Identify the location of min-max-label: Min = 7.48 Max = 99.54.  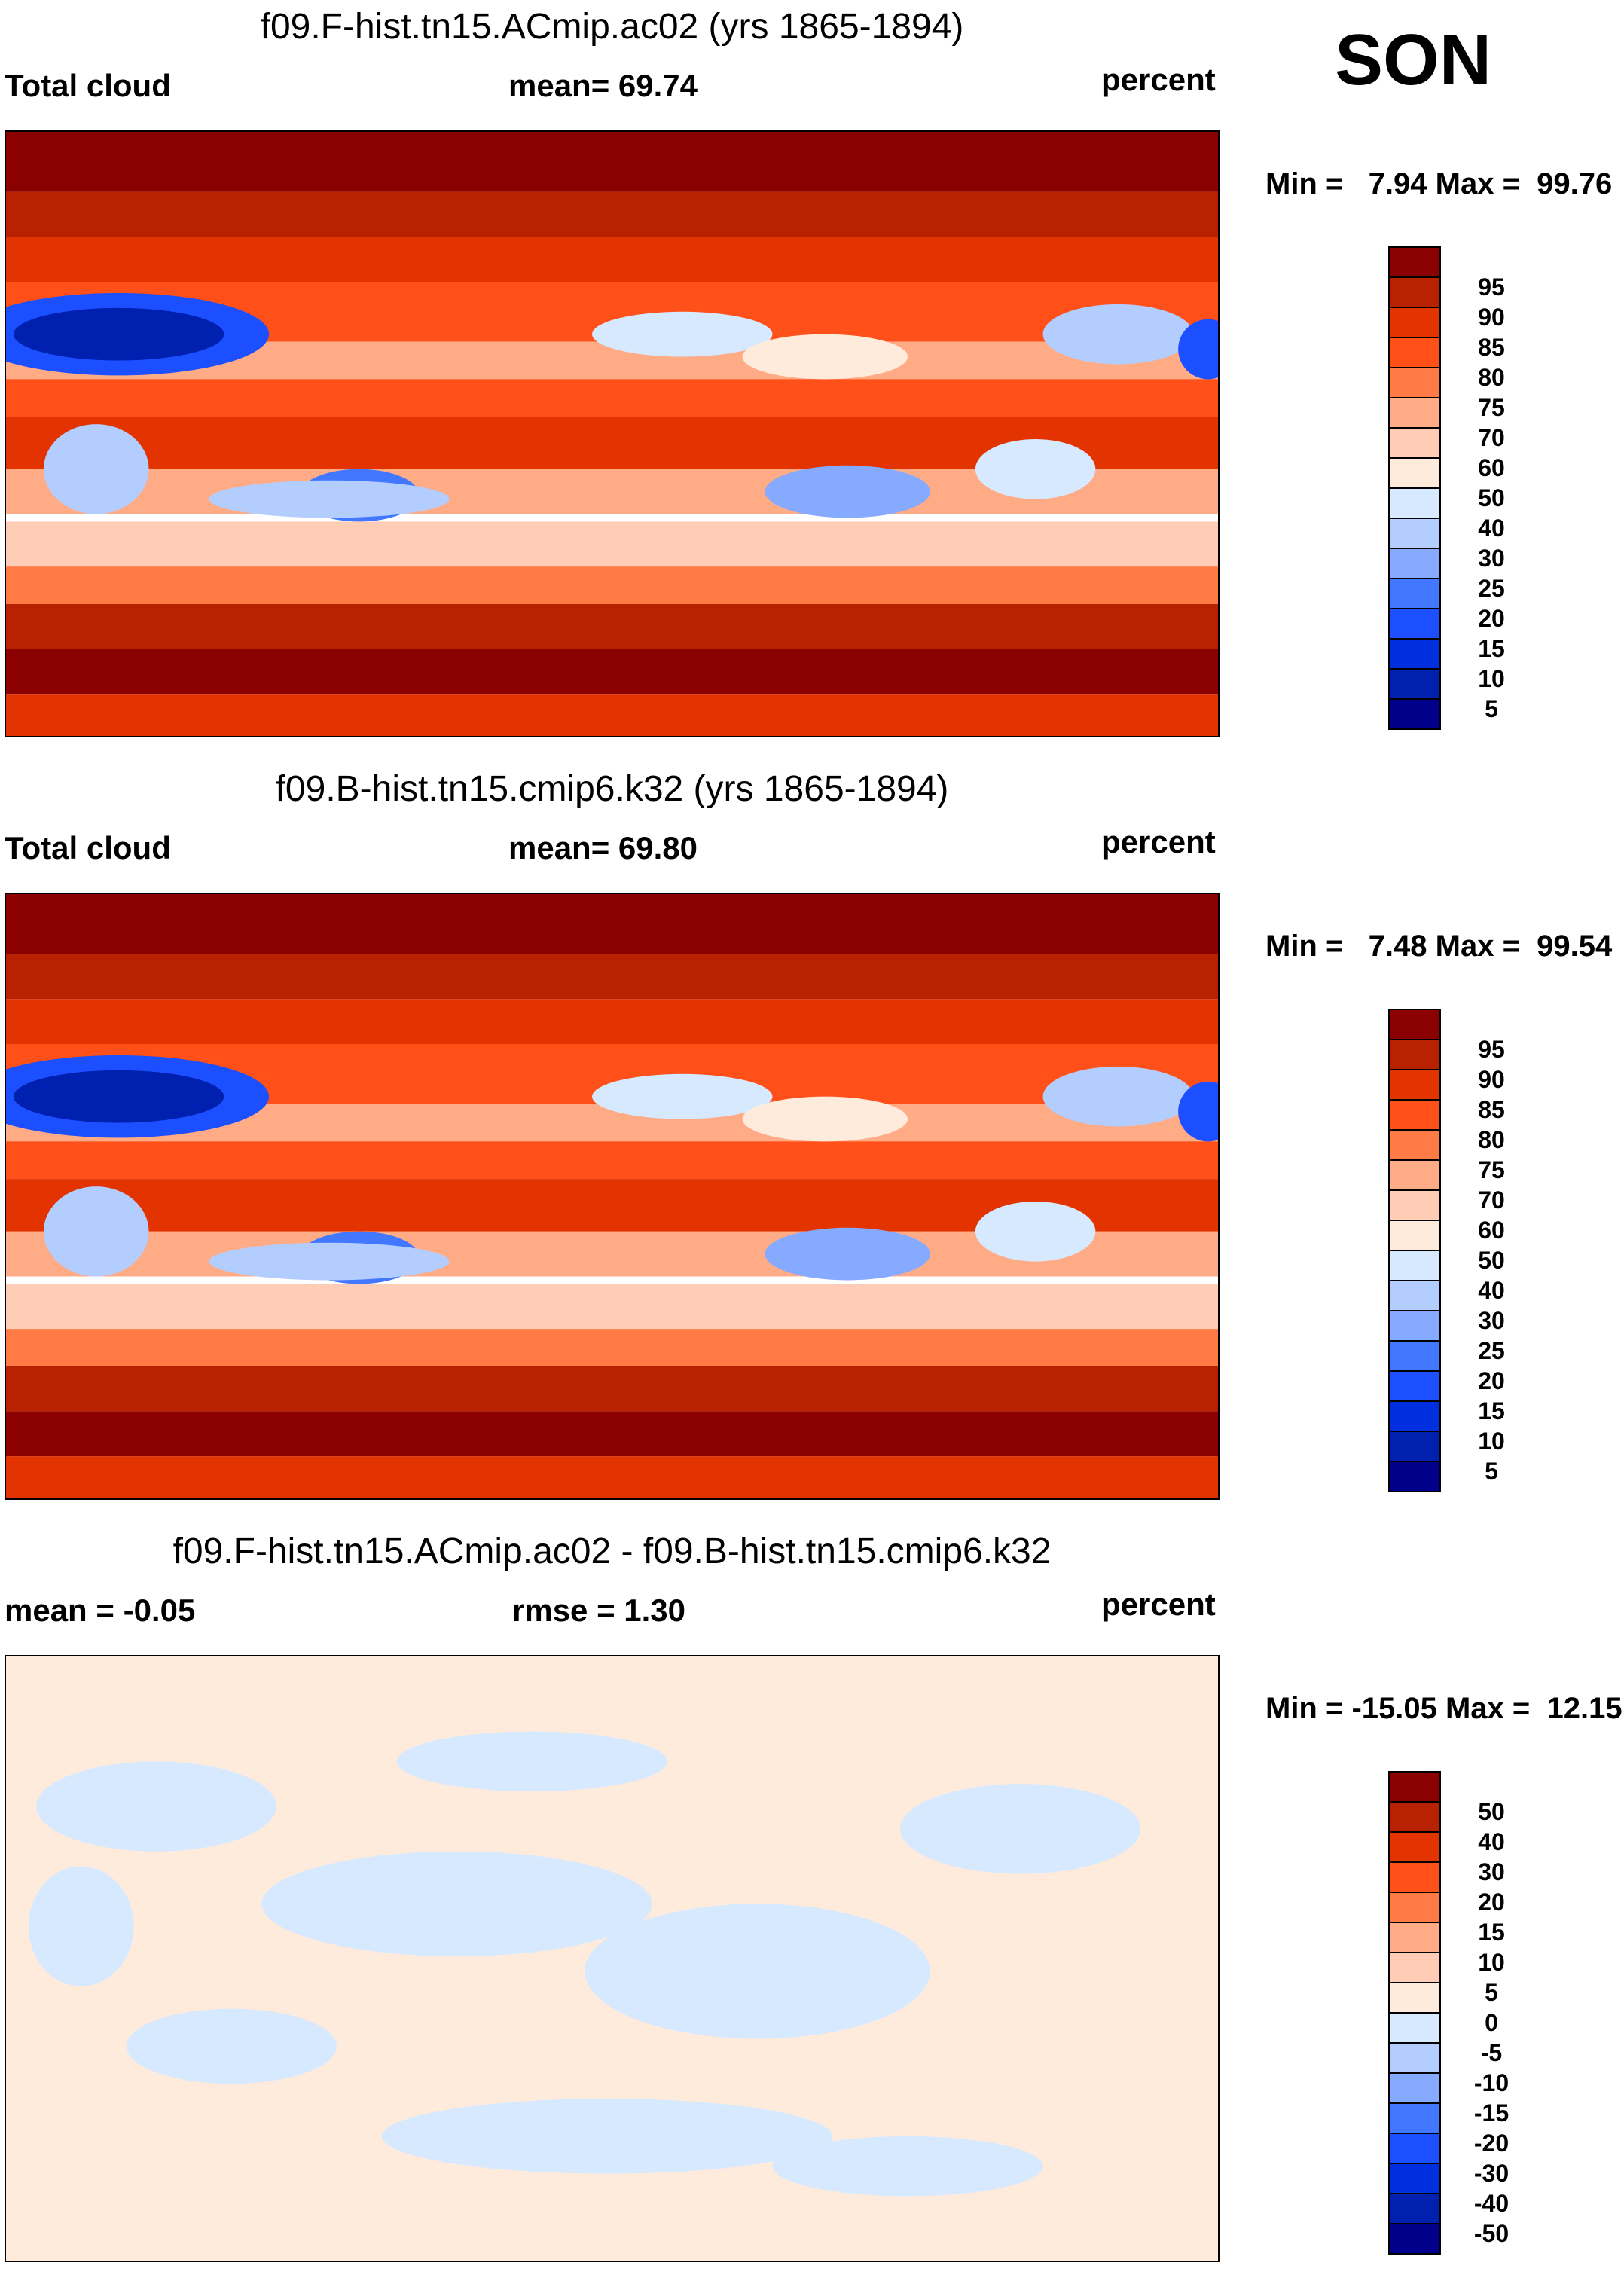
(1439, 946).